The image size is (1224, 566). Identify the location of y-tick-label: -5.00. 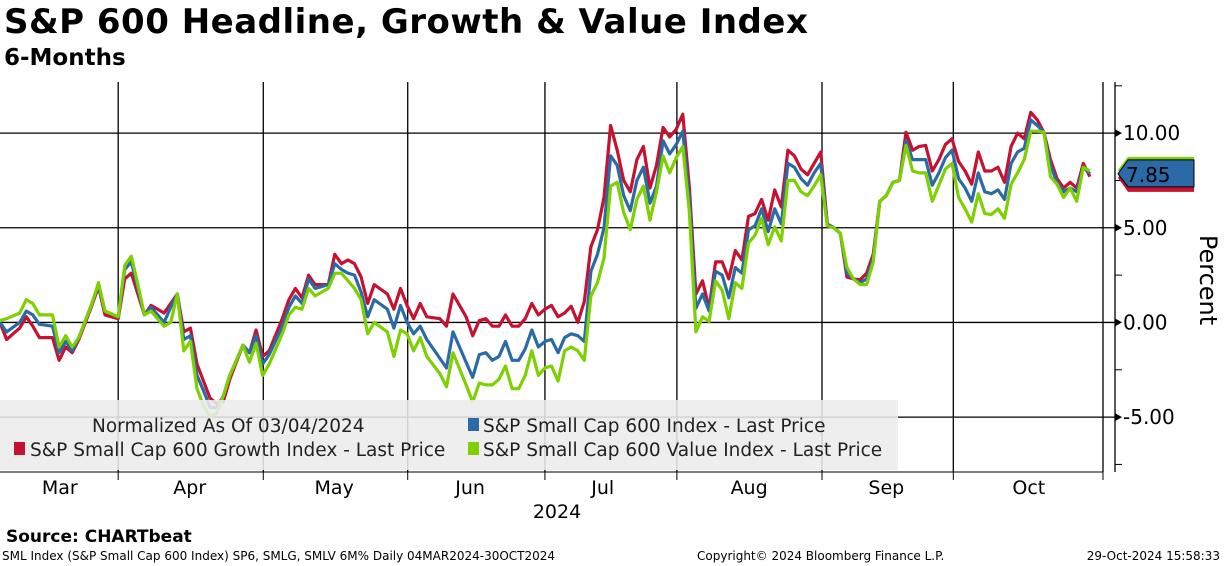
(1149, 417).